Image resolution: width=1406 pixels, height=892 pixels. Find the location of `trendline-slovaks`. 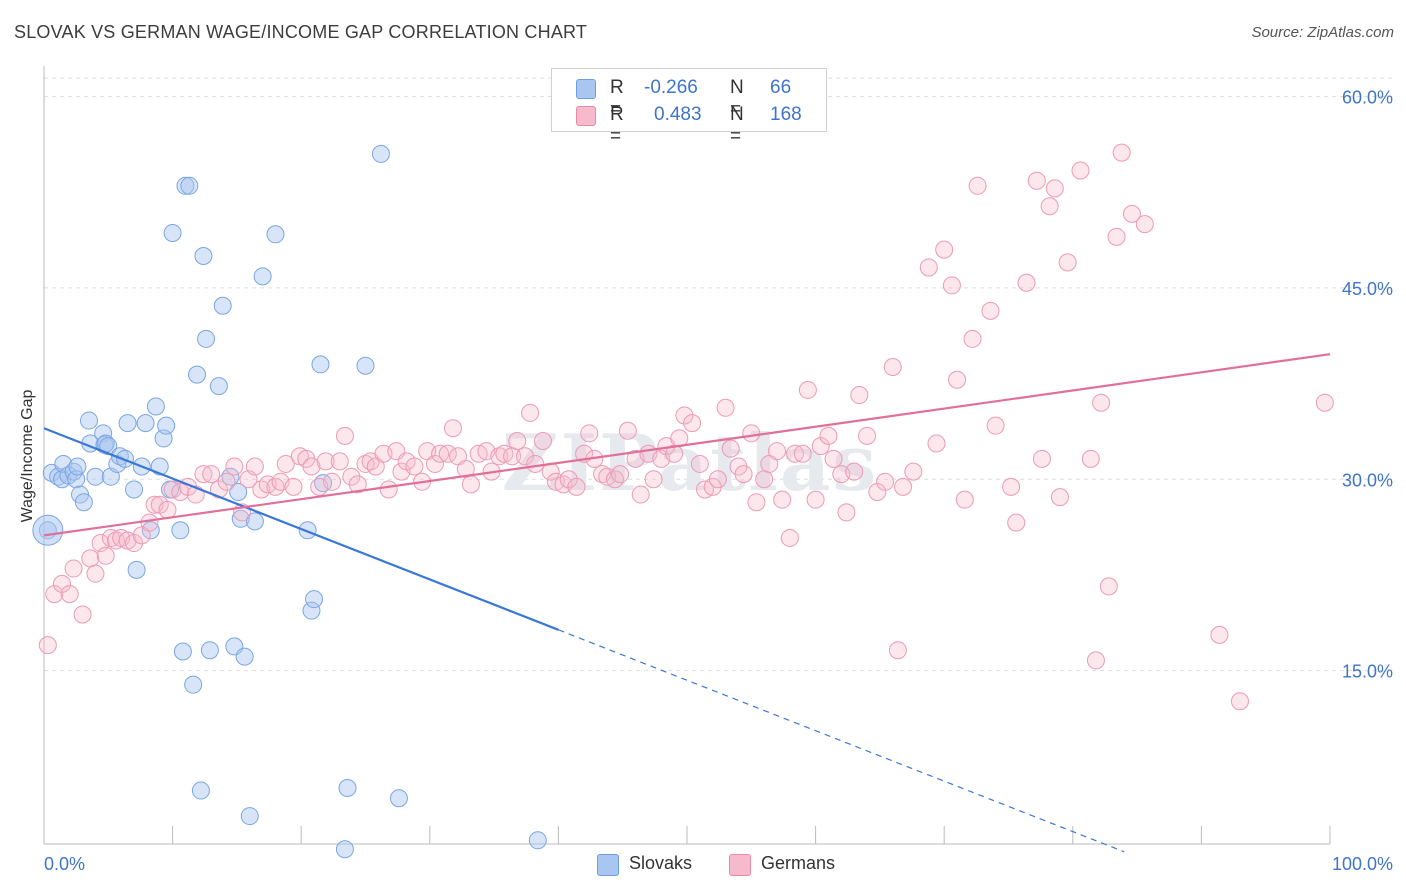

trendline-slovaks is located at coordinates (301, 529).